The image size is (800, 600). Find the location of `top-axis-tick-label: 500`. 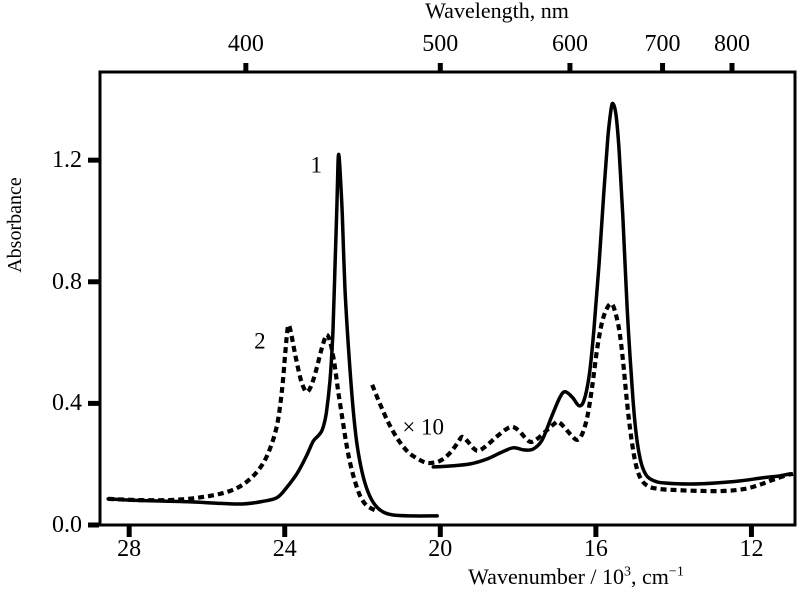

top-axis-tick-label: 500 is located at coordinates (440, 44).